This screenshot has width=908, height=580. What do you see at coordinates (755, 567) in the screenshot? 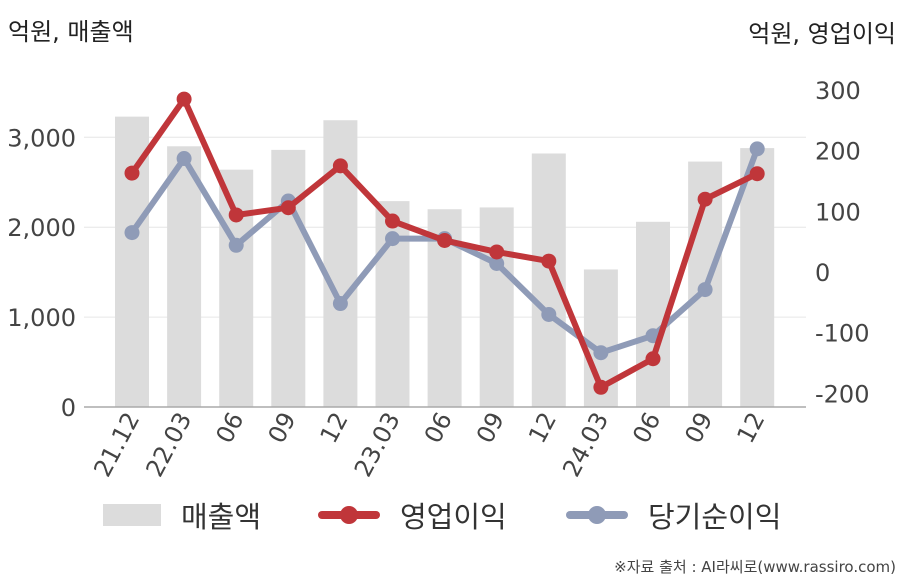
I see `source-credit: ※자료 출처 : AI라씨로(www.rassiro.com)` at bounding box center [755, 567].